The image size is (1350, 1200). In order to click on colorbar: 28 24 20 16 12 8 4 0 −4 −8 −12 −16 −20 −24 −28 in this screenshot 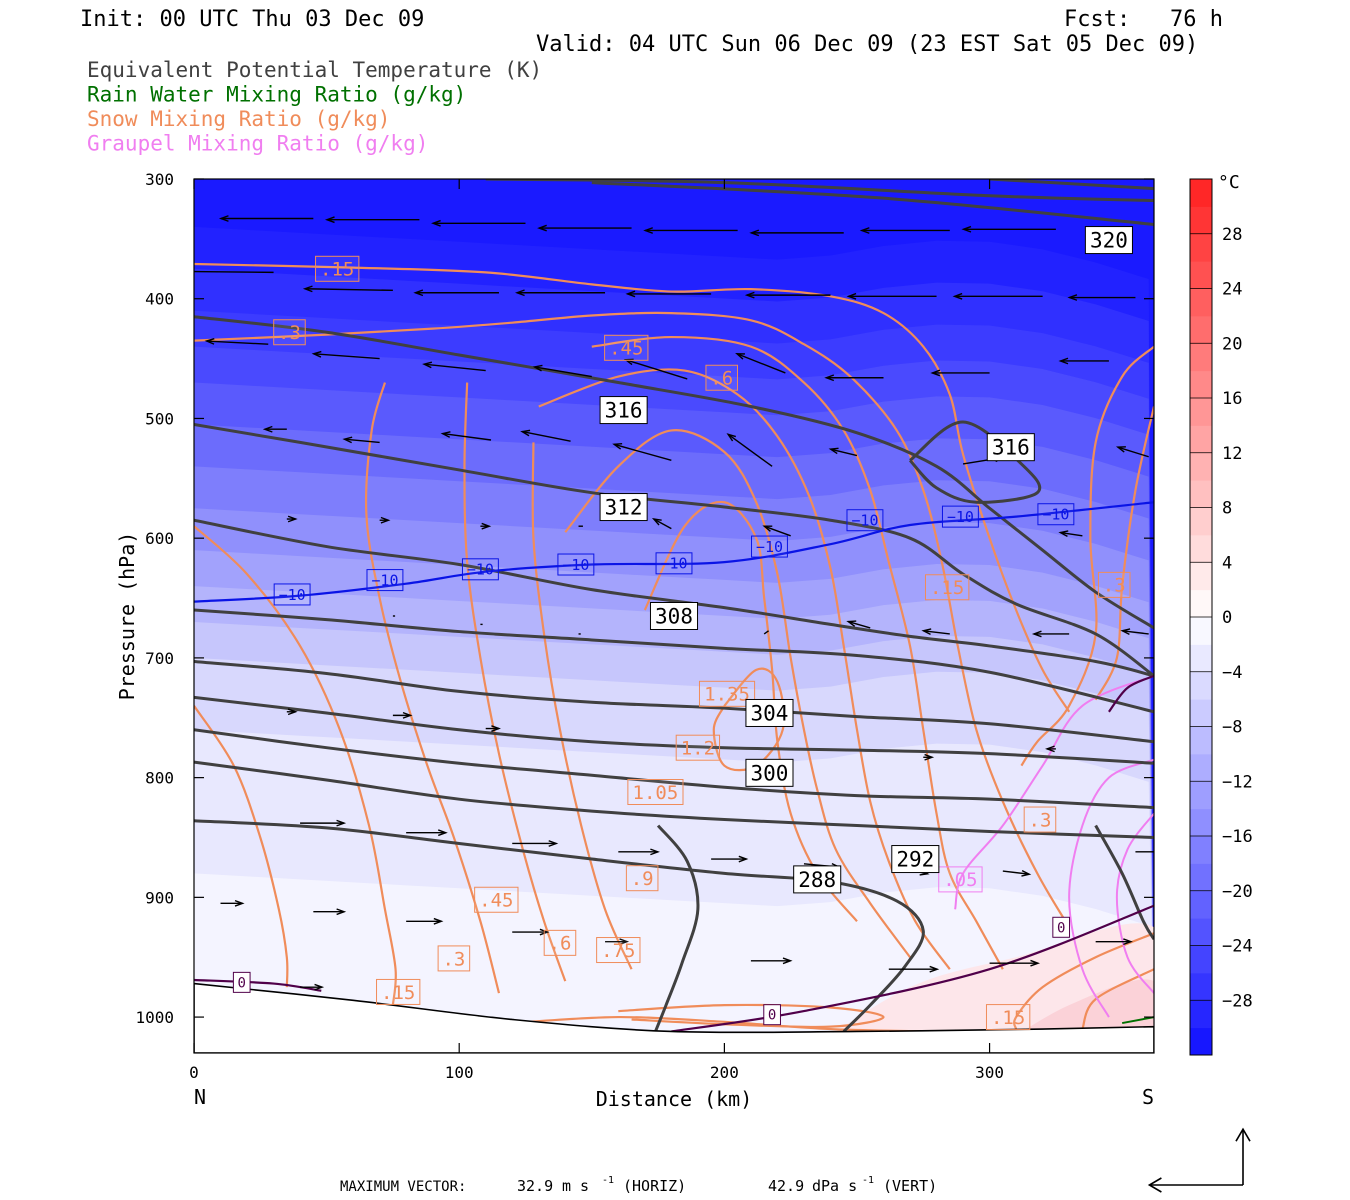, I will do `click(1221, 617)`.